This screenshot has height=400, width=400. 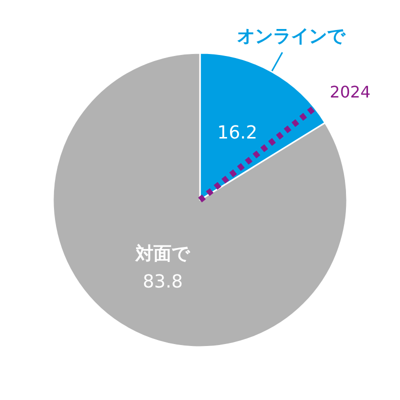 I want to click on slice-label: オンラインで, so click(x=291, y=37).